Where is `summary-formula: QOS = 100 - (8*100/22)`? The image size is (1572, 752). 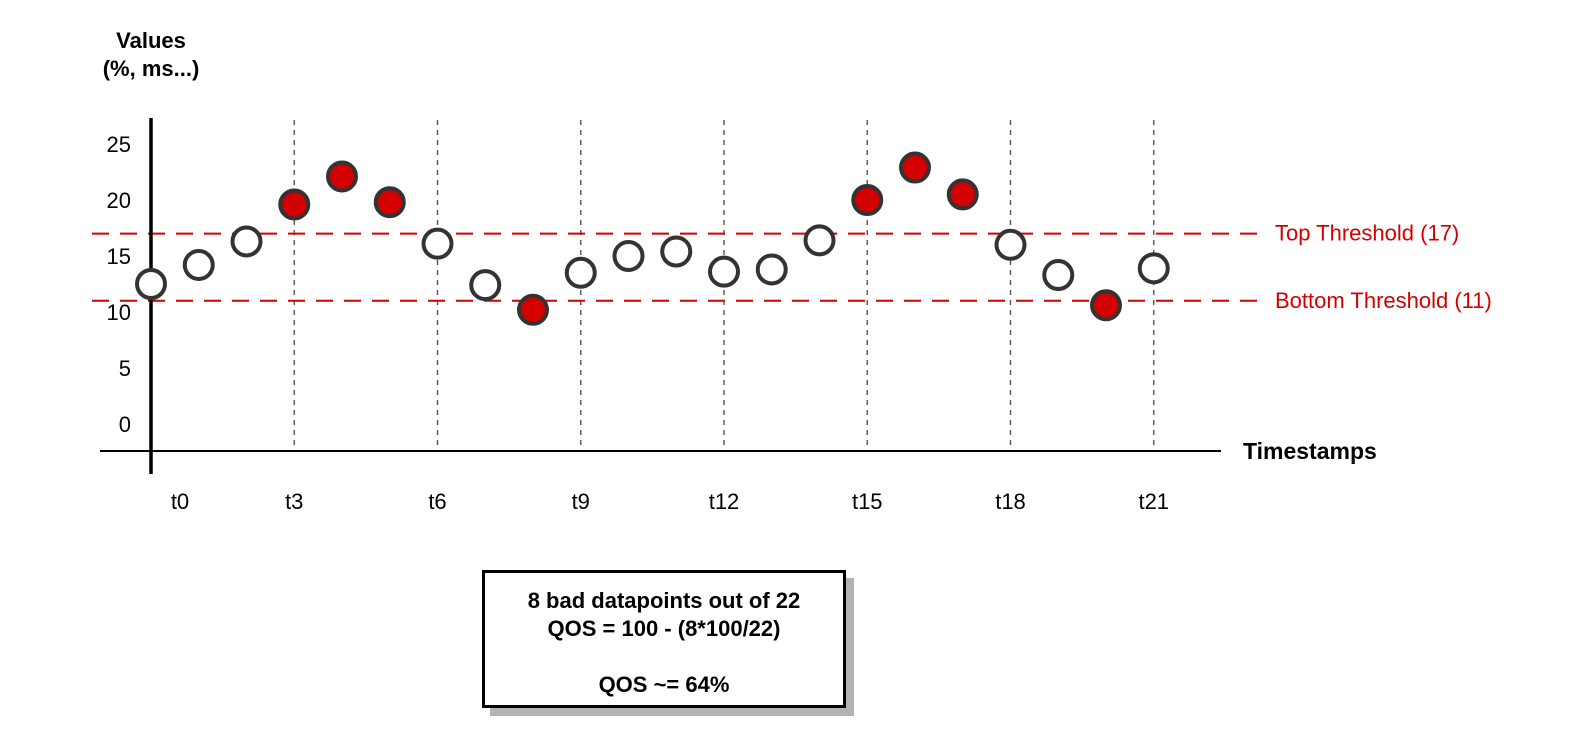 summary-formula: QOS = 100 - (8*100/22) is located at coordinates (664, 628).